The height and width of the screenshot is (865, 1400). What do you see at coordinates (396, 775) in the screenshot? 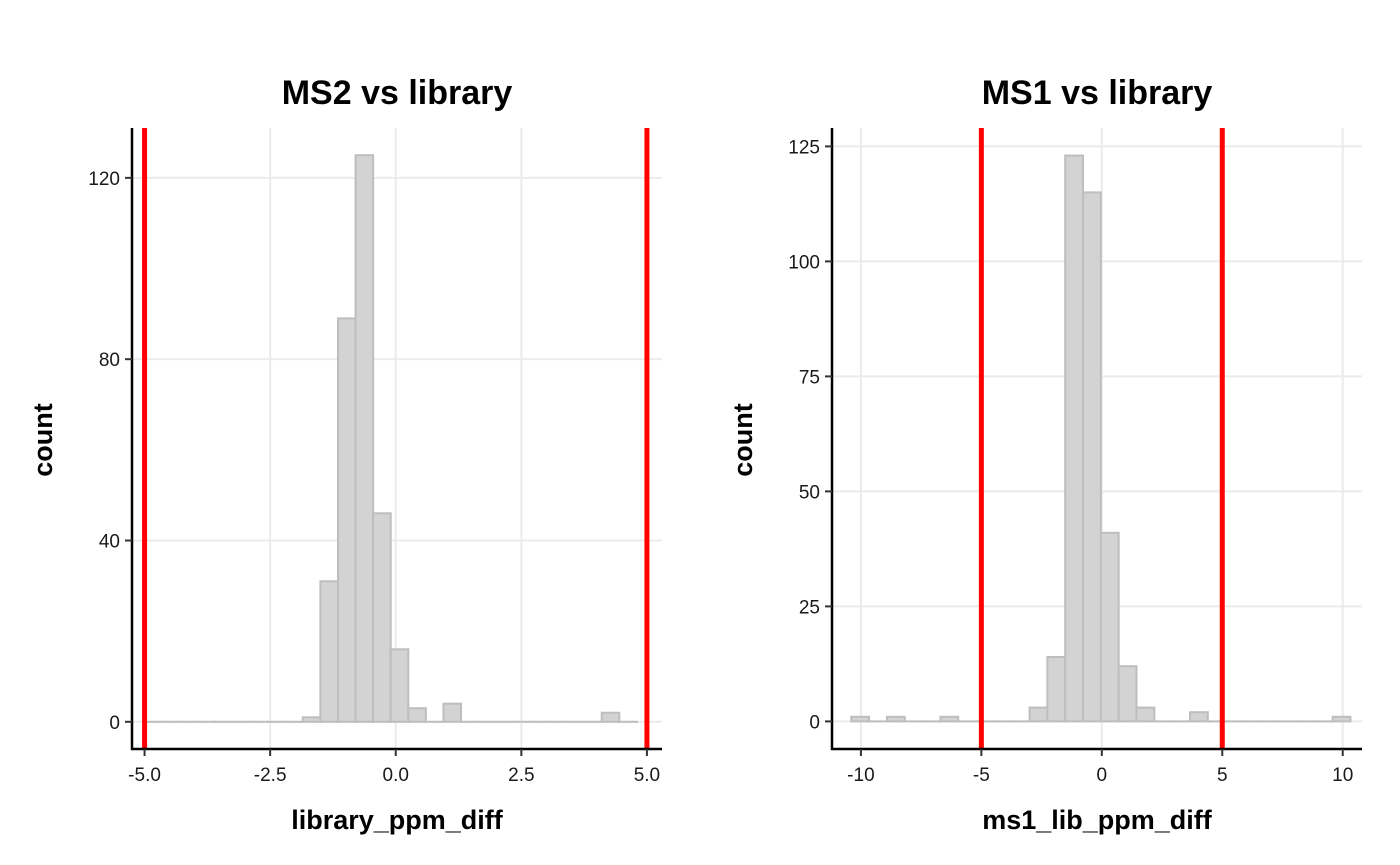
I see `x-tick-label: 0.0` at bounding box center [396, 775].